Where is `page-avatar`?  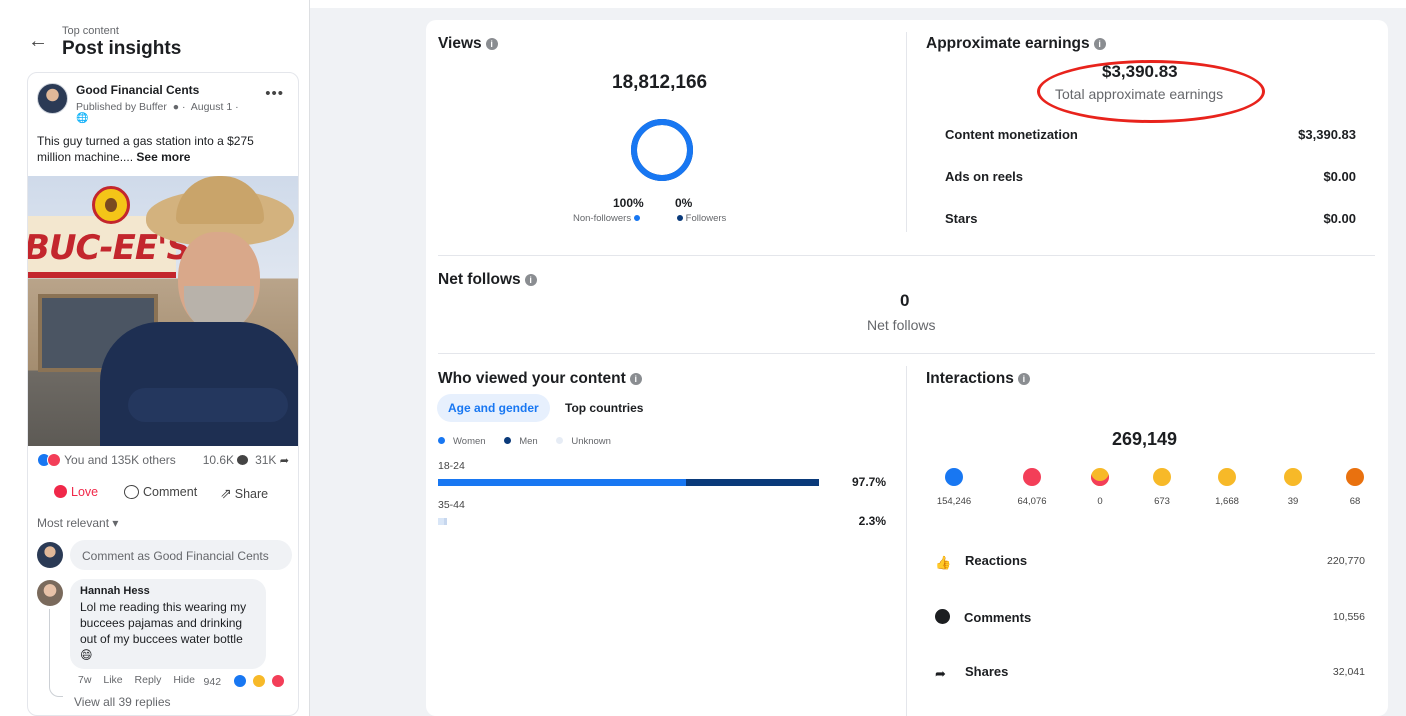 page-avatar is located at coordinates (52, 98).